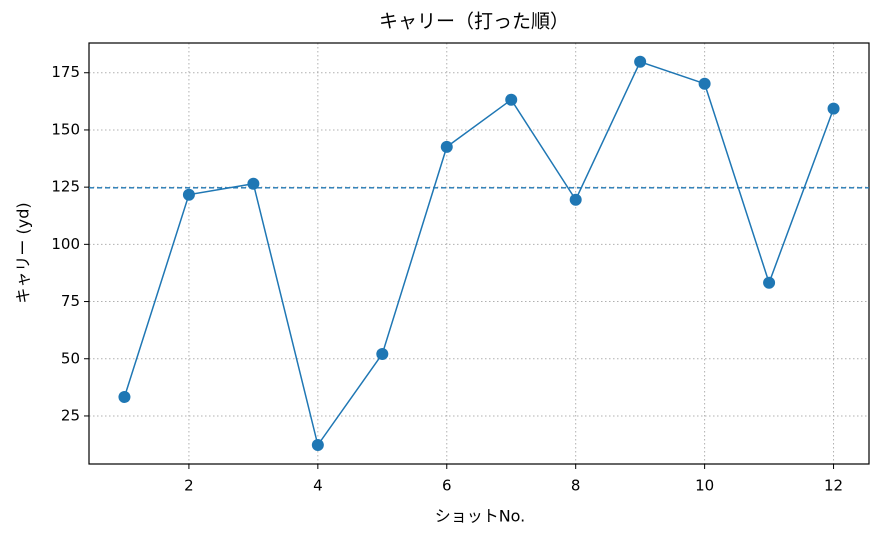 Image resolution: width=884 pixels, height=541 pixels. I want to click on x-tick-label: 8, so click(576, 486).